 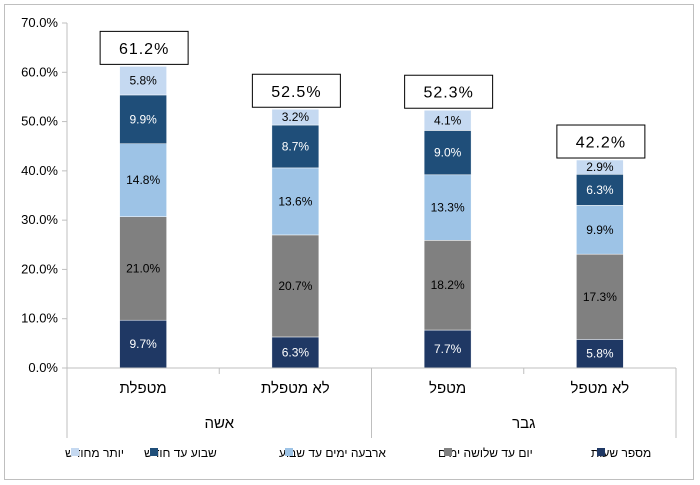 I want to click on data-label: 7.7%, so click(x=448, y=349).